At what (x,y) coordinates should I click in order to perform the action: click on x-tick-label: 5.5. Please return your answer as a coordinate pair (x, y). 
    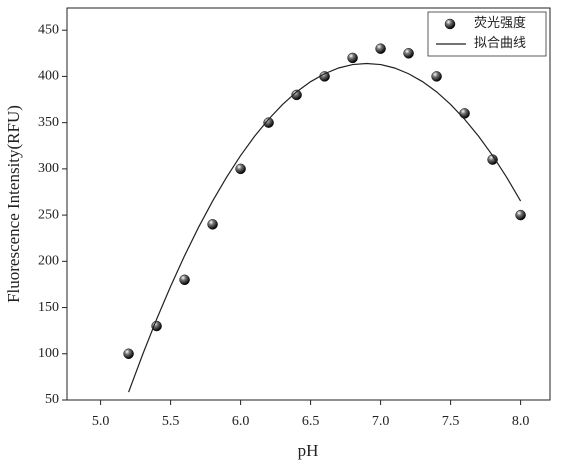
    Looking at the image, I should click on (171, 421).